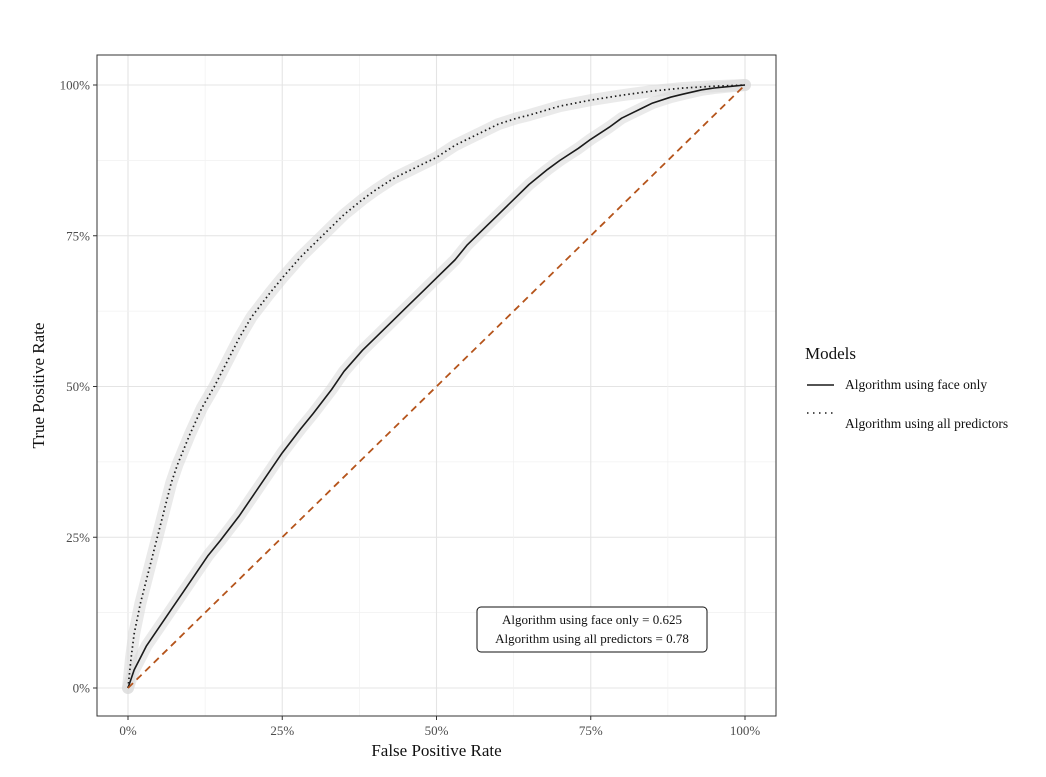 This screenshot has width=1046, height=777. I want to click on auc-face-only: Algorithm using face only = 0.625, so click(592, 619).